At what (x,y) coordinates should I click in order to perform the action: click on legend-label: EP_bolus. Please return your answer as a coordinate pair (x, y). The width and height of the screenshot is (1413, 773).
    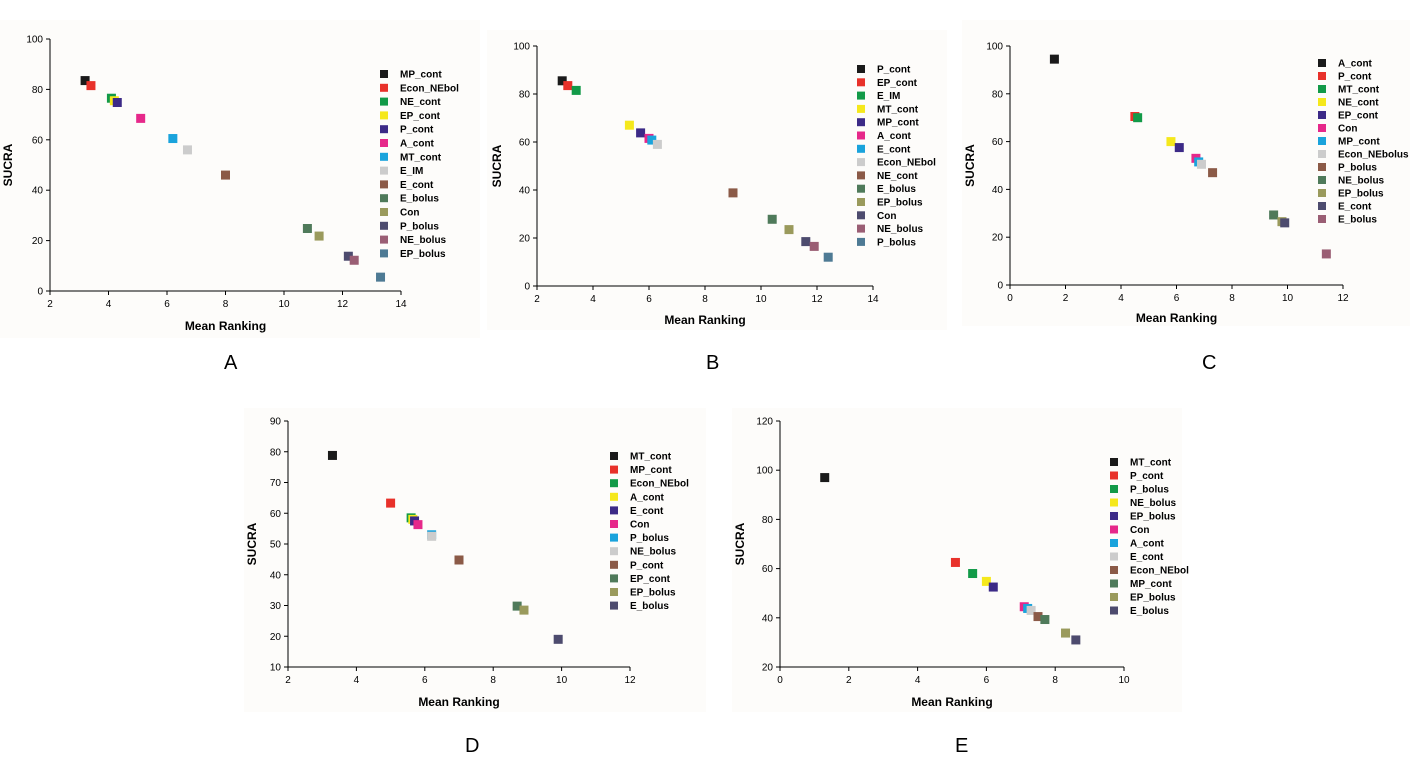
    Looking at the image, I should click on (1361, 194).